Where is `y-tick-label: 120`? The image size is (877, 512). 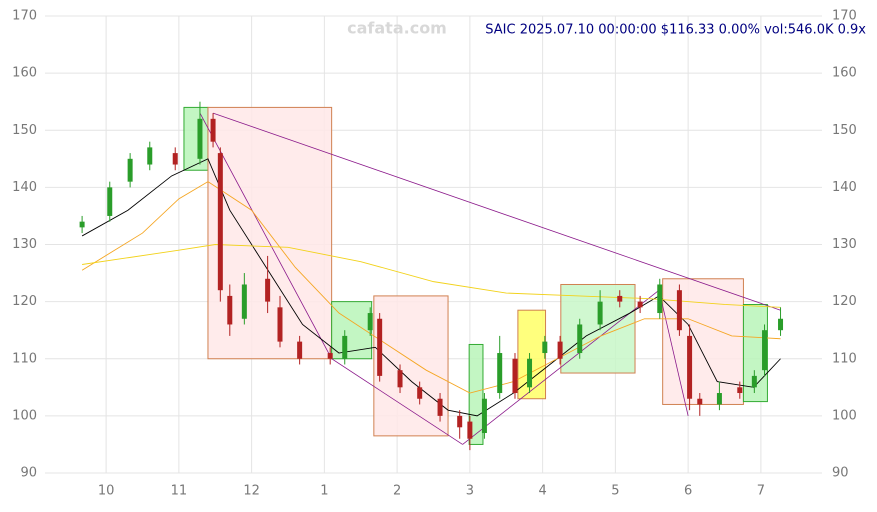 y-tick-label: 120 is located at coordinates (24, 301).